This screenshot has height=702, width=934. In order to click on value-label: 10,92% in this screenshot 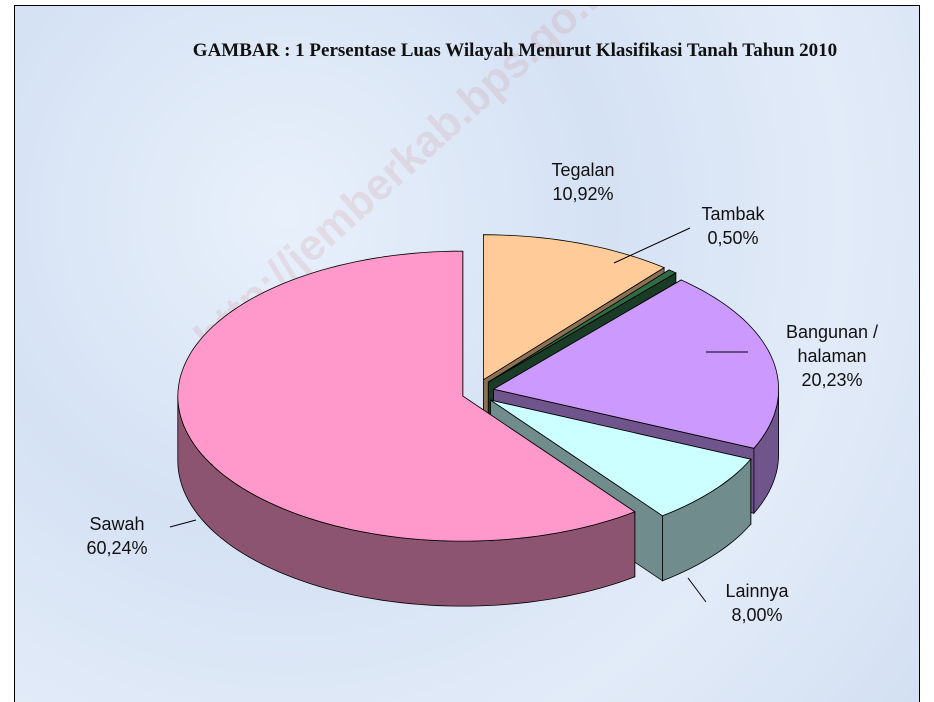, I will do `click(583, 194)`.